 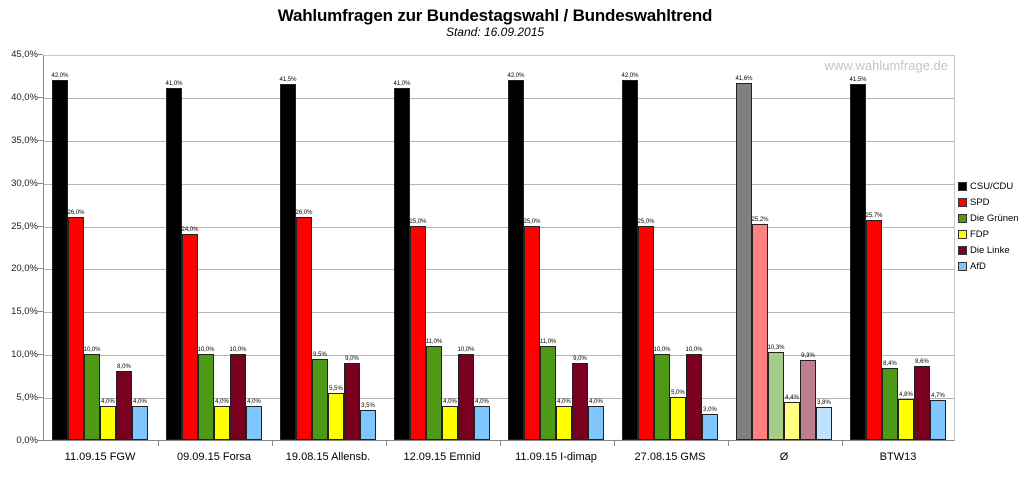 What do you see at coordinates (24, 183) in the screenshot?
I see `y-tick-label: 30,0%` at bounding box center [24, 183].